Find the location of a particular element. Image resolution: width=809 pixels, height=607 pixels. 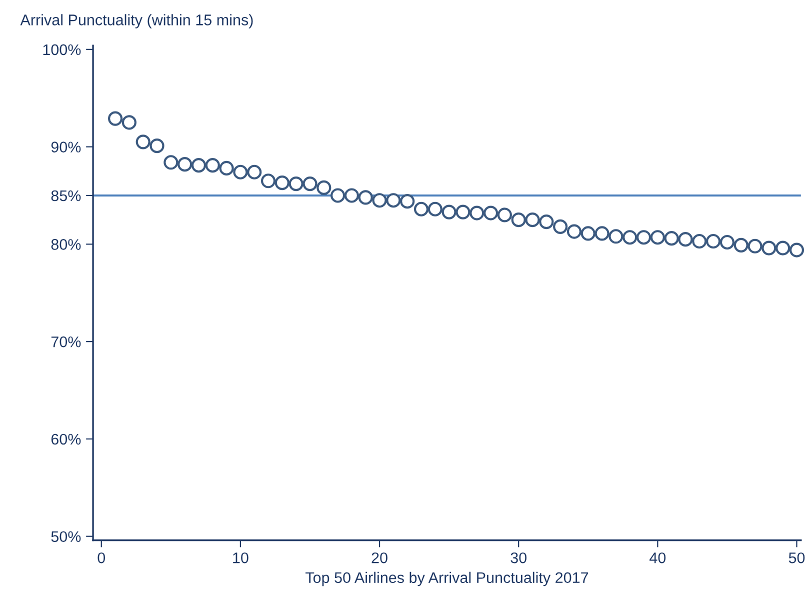

x-tick-label: 50 is located at coordinates (796, 558).